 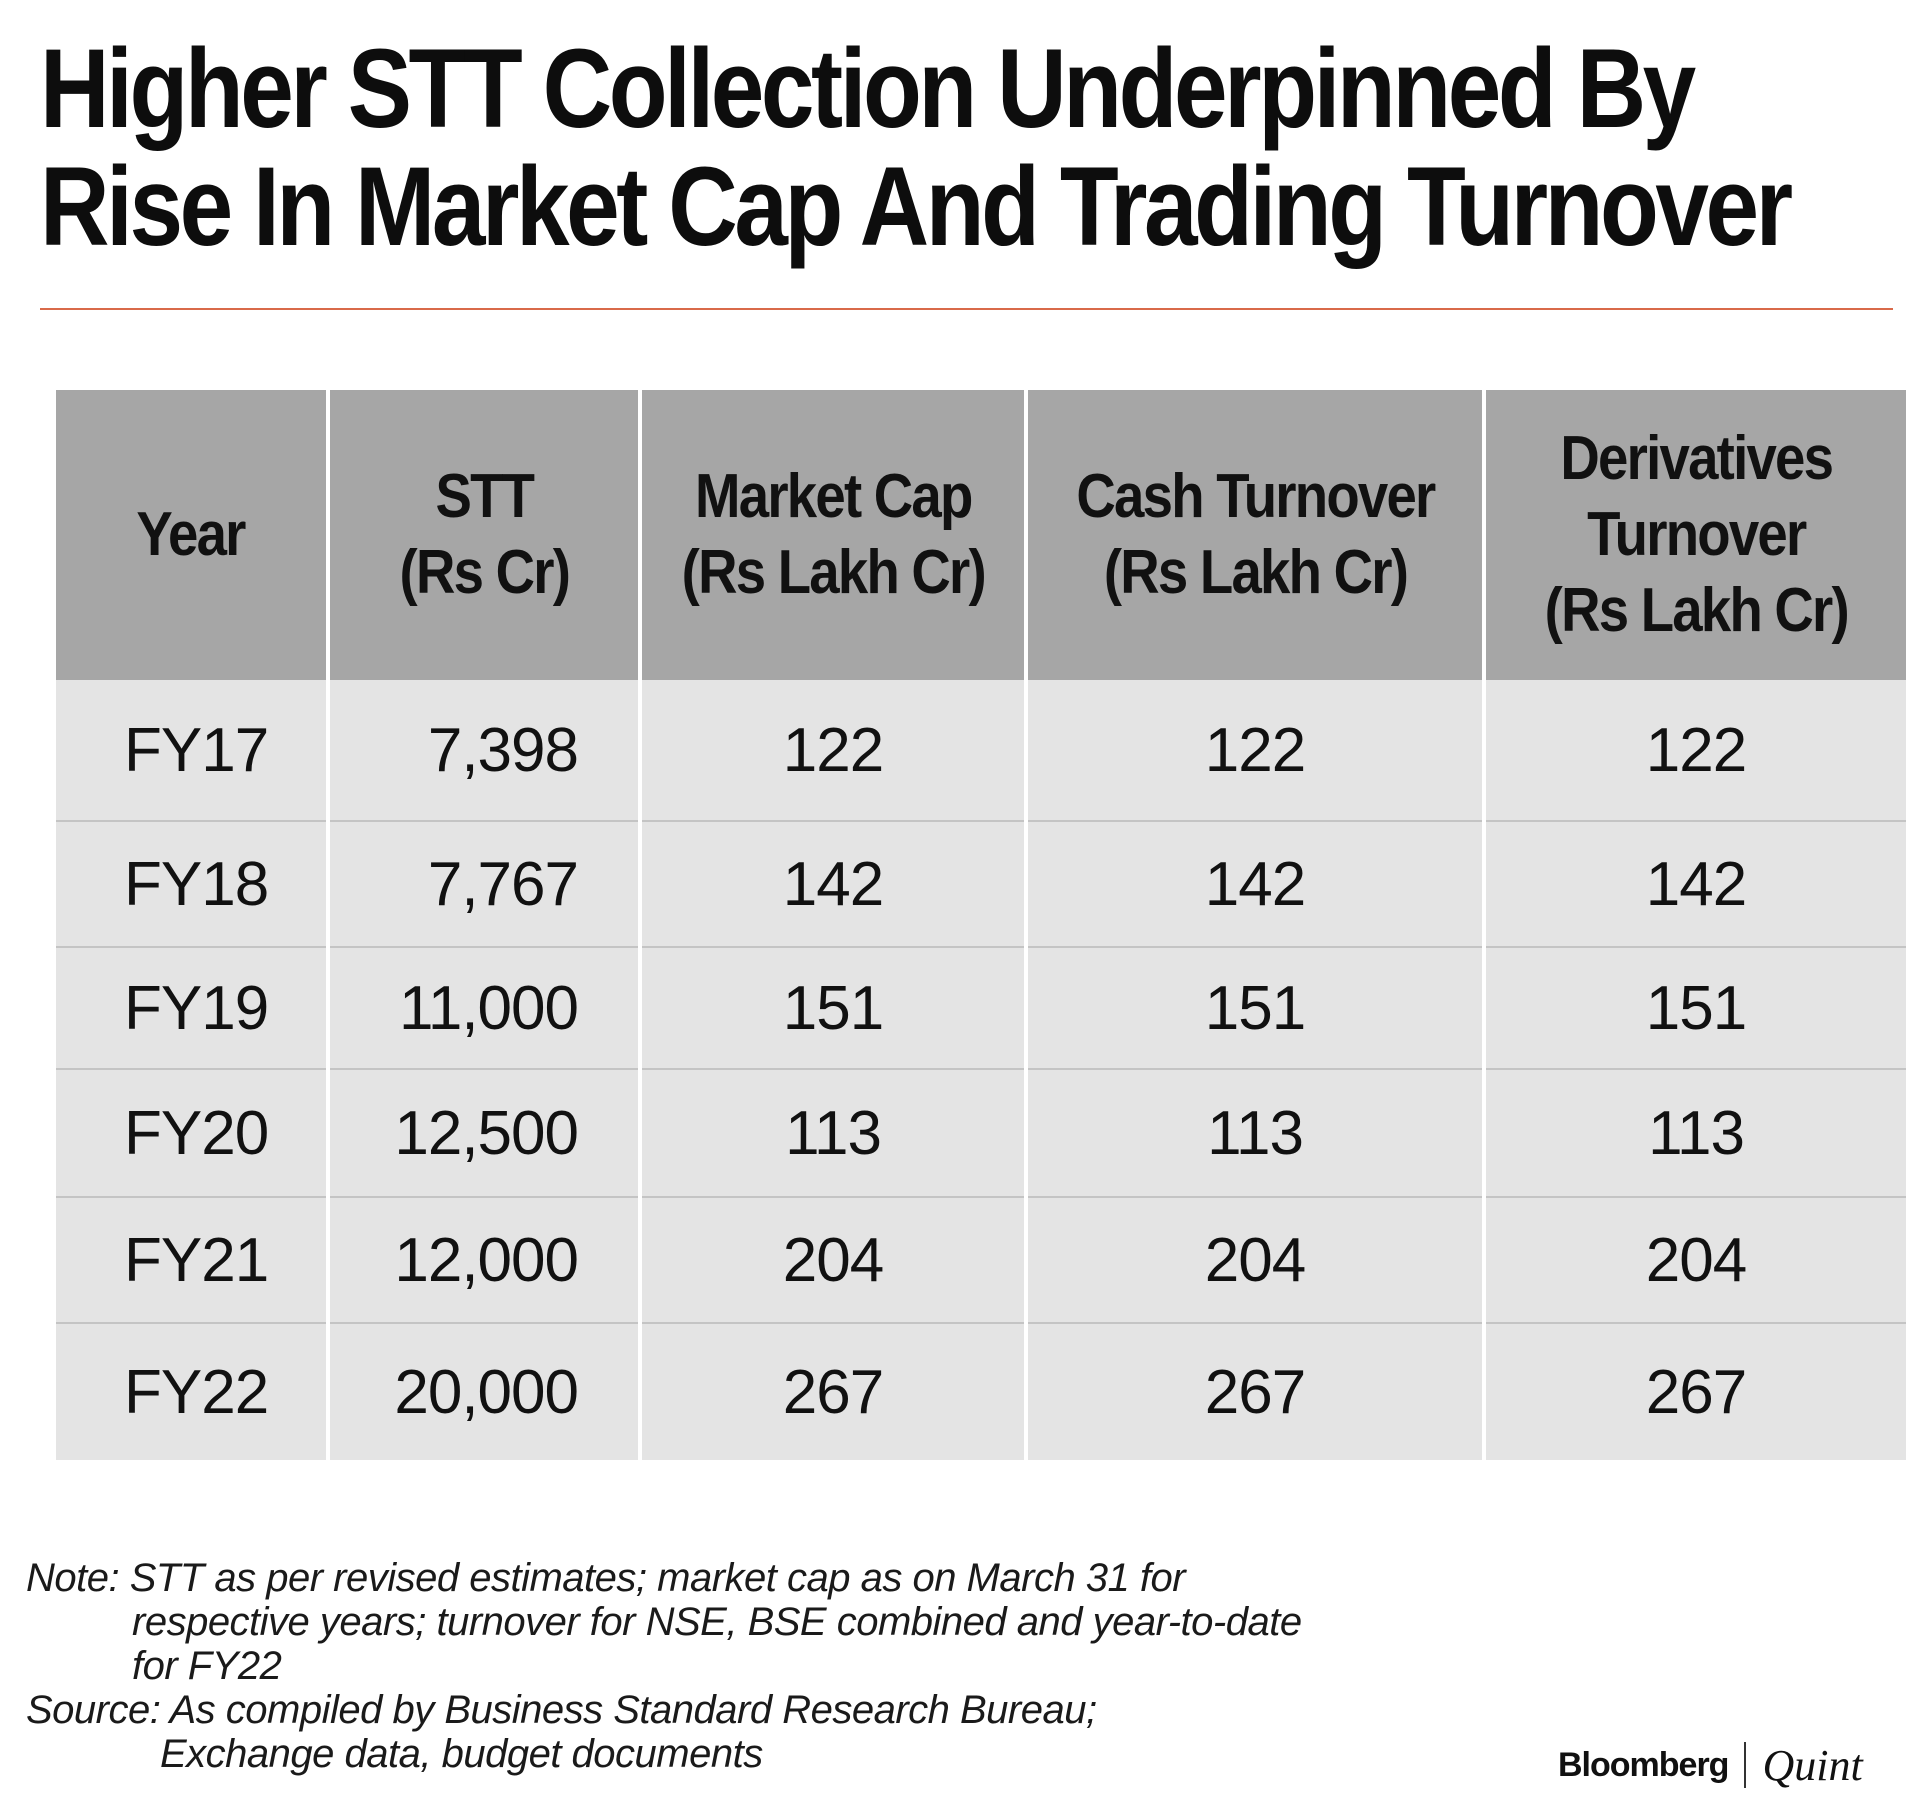 What do you see at coordinates (191, 1391) in the screenshot?
I see `year-cell: FY22` at bounding box center [191, 1391].